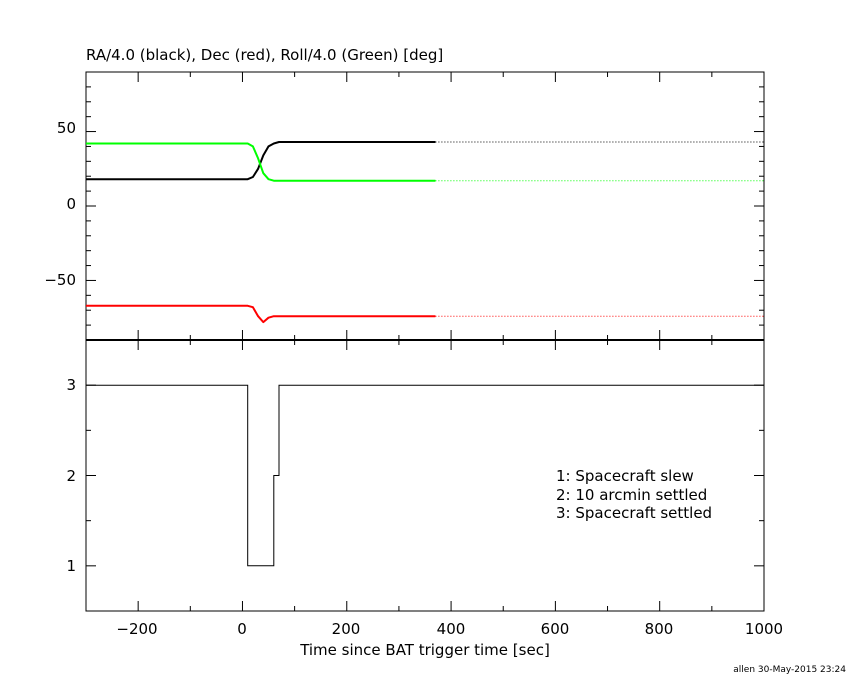  I want to click on annotation-settled: 3: Spacecraft settled, so click(634, 513).